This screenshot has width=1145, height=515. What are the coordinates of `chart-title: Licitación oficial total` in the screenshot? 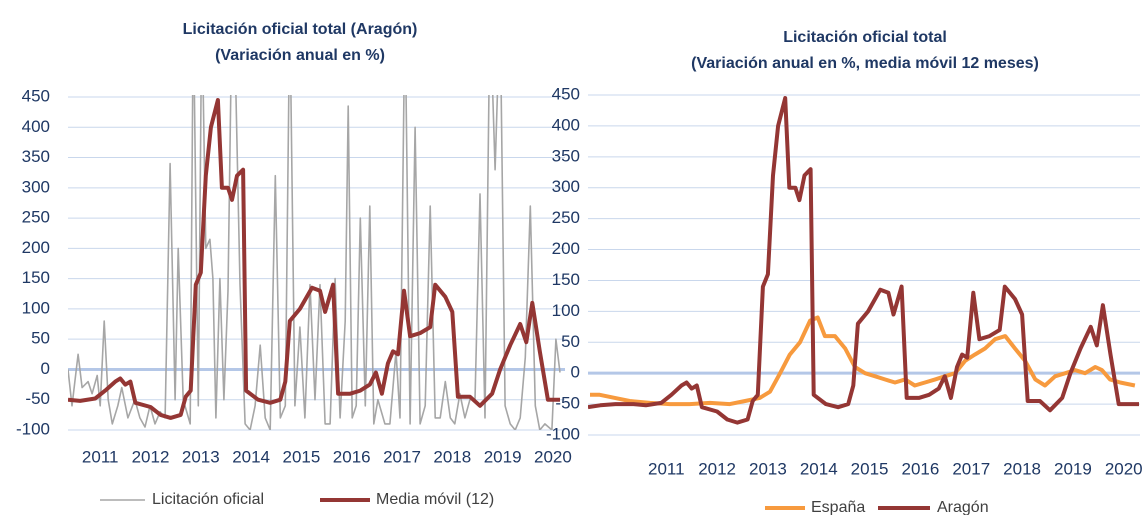 It's located at (865, 37).